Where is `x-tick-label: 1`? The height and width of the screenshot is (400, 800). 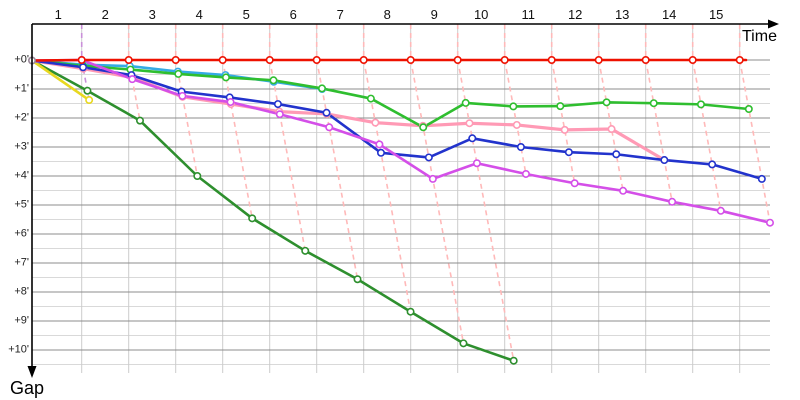 x-tick-label: 1 is located at coordinates (58, 14).